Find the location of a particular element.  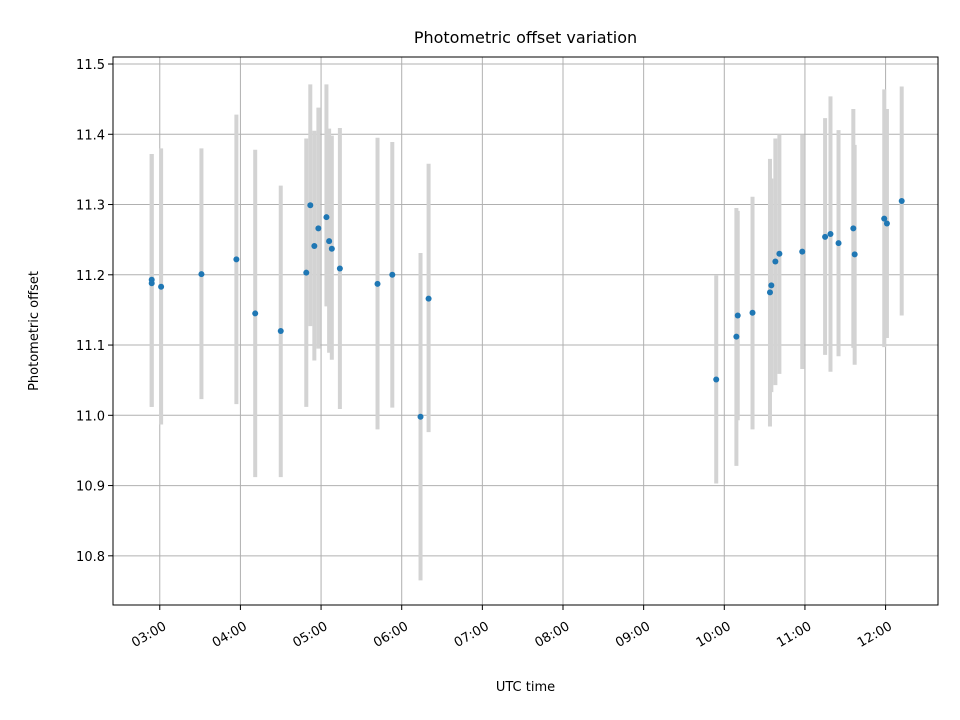

x-axis-label: UTC time is located at coordinates (525, 687).